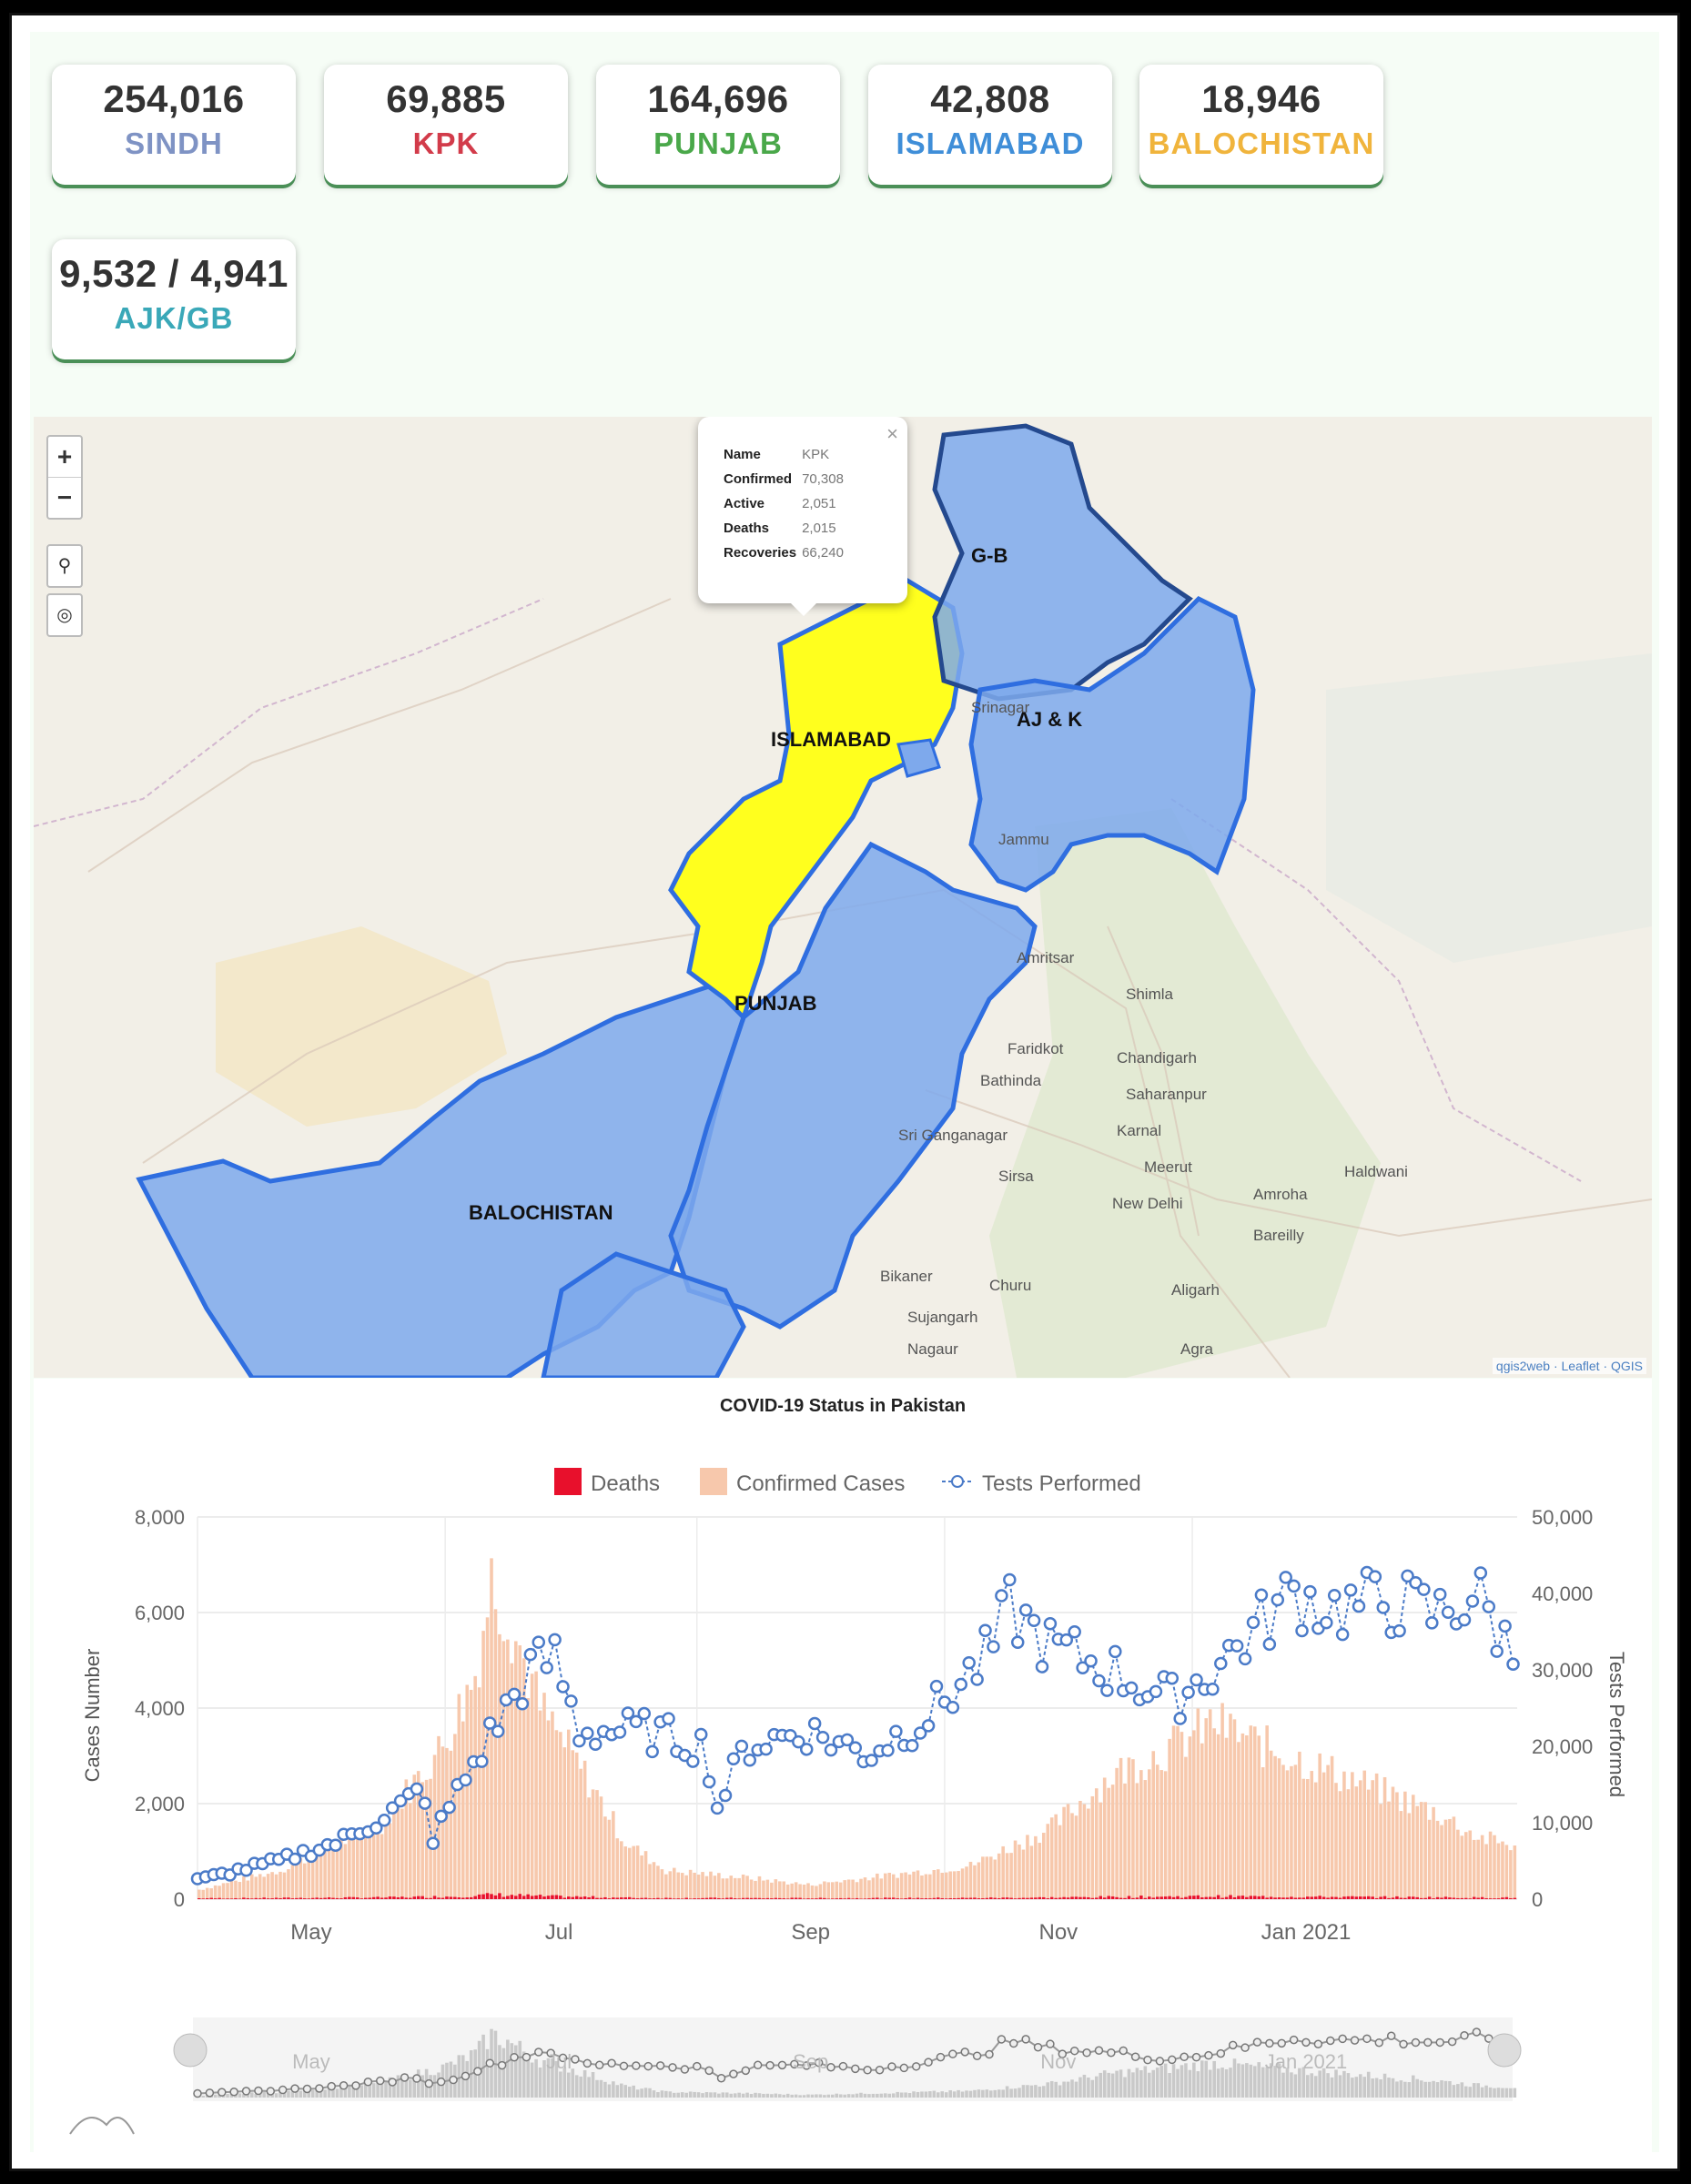 This screenshot has height=2184, width=1691. What do you see at coordinates (1569, 1366) in the screenshot?
I see `map-attribution: qgis2web · Leaflet · QGIS` at bounding box center [1569, 1366].